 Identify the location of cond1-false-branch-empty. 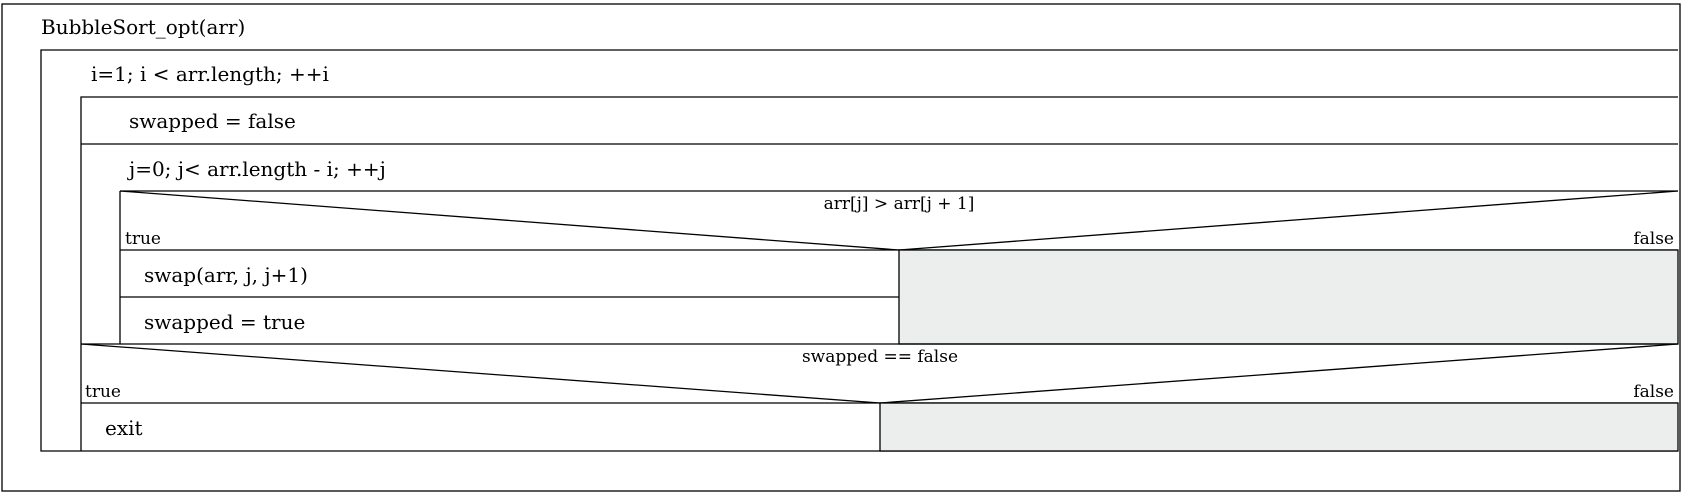
(1288, 297).